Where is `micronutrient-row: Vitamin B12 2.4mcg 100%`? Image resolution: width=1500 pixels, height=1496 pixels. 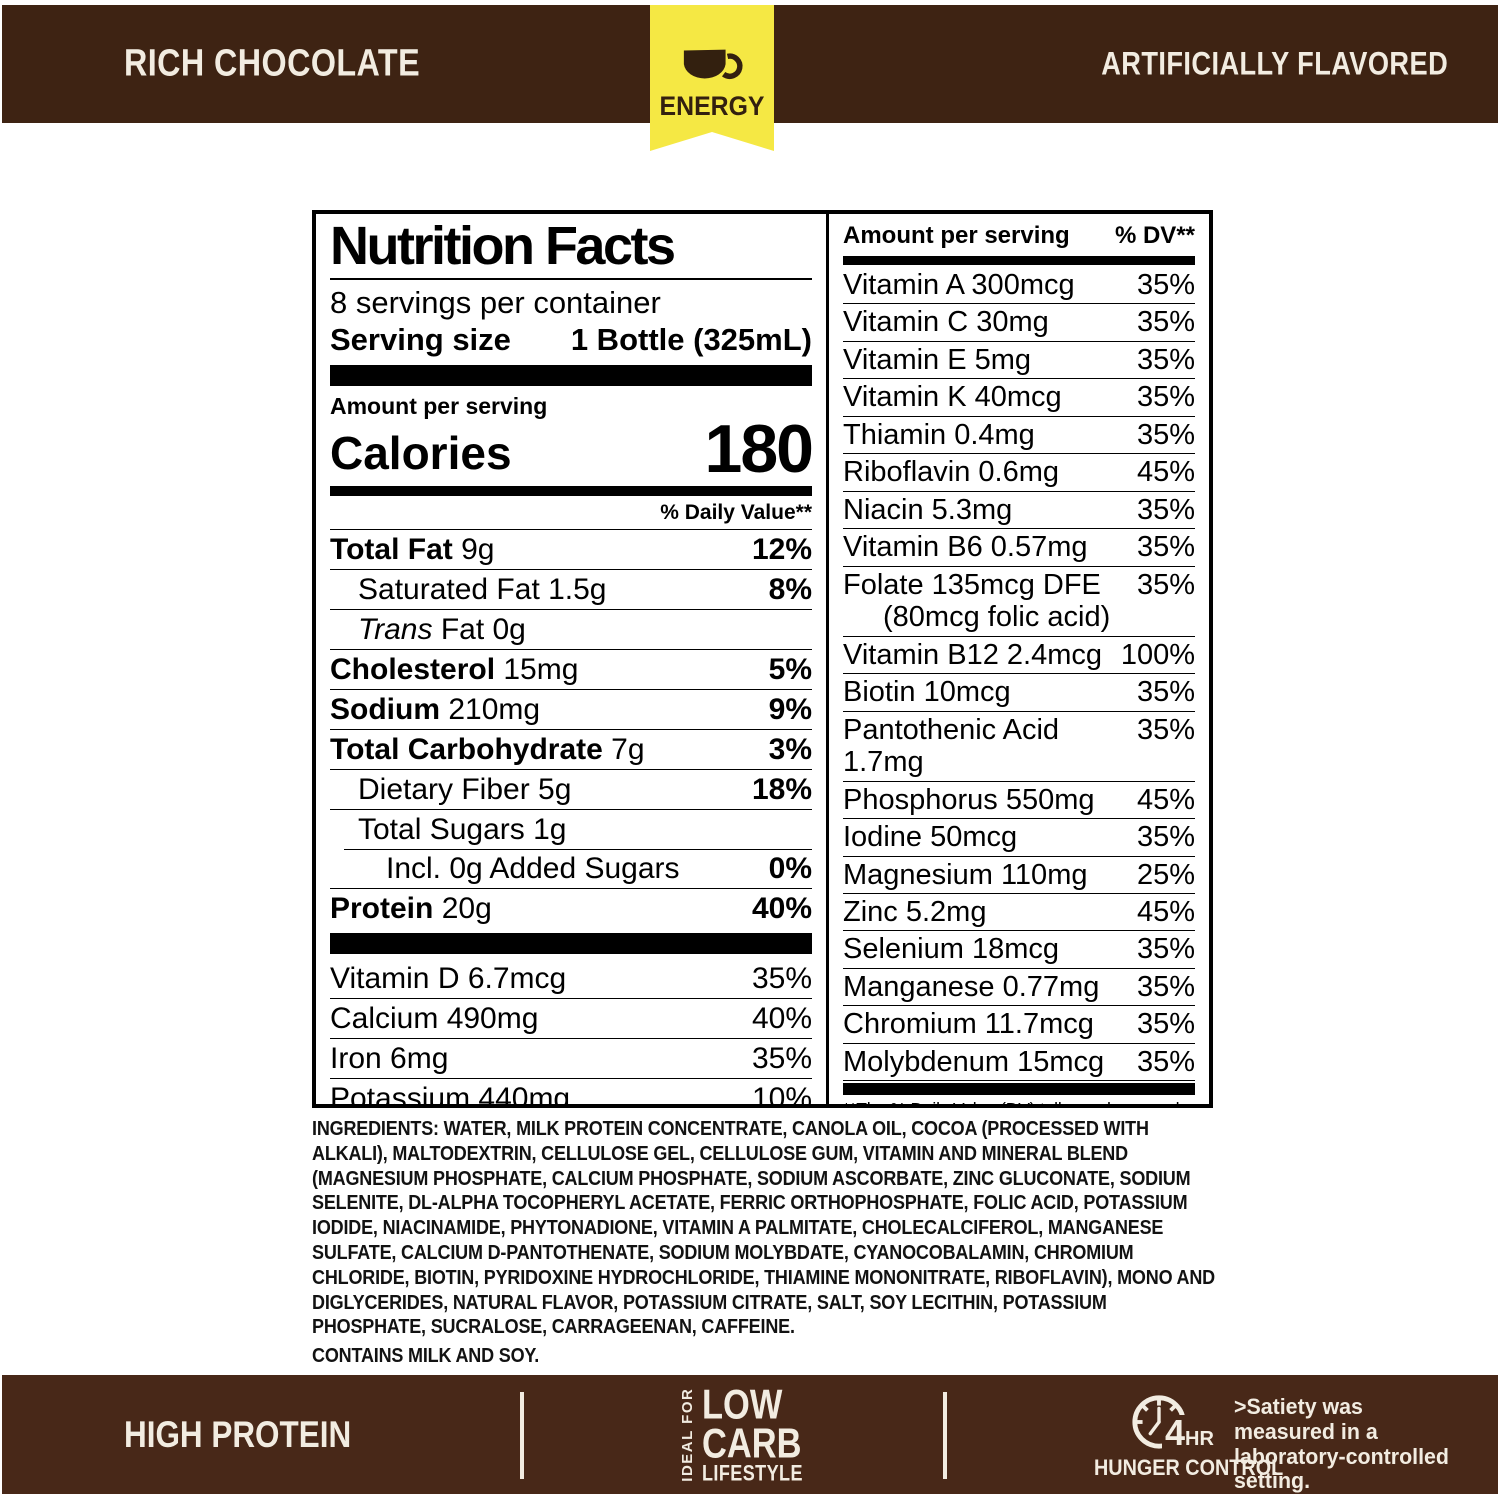
micronutrient-row: Vitamin B12 2.4mcg 100% is located at coordinates (1019, 656).